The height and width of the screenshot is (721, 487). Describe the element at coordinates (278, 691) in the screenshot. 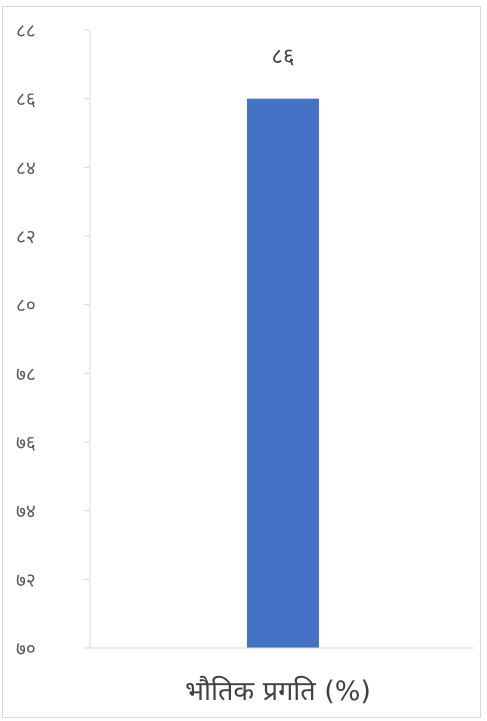

I see `x-category-label: भौतिक प्रगति (%)` at that location.